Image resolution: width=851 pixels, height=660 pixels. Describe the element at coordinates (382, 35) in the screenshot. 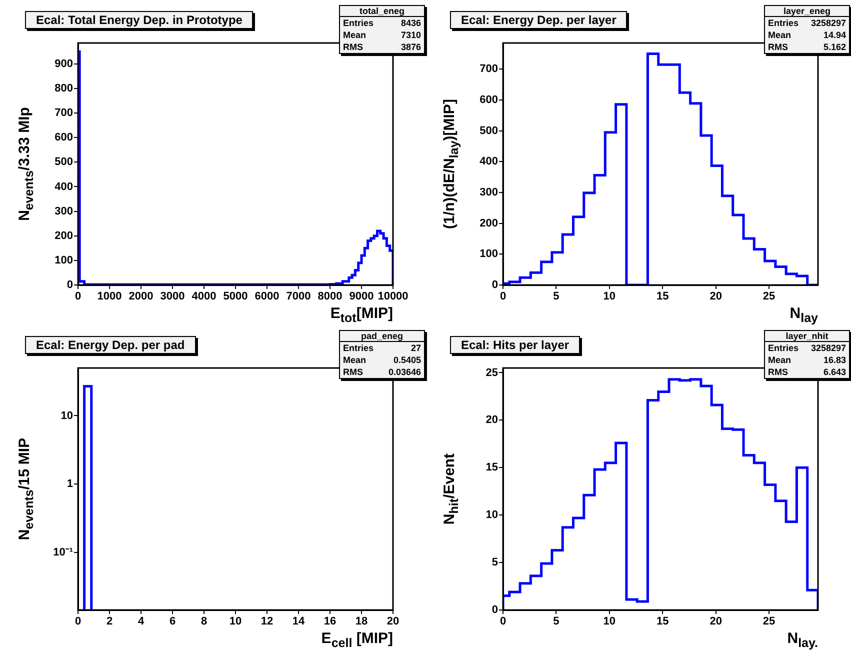

I see `text: Mean 7310` at that location.